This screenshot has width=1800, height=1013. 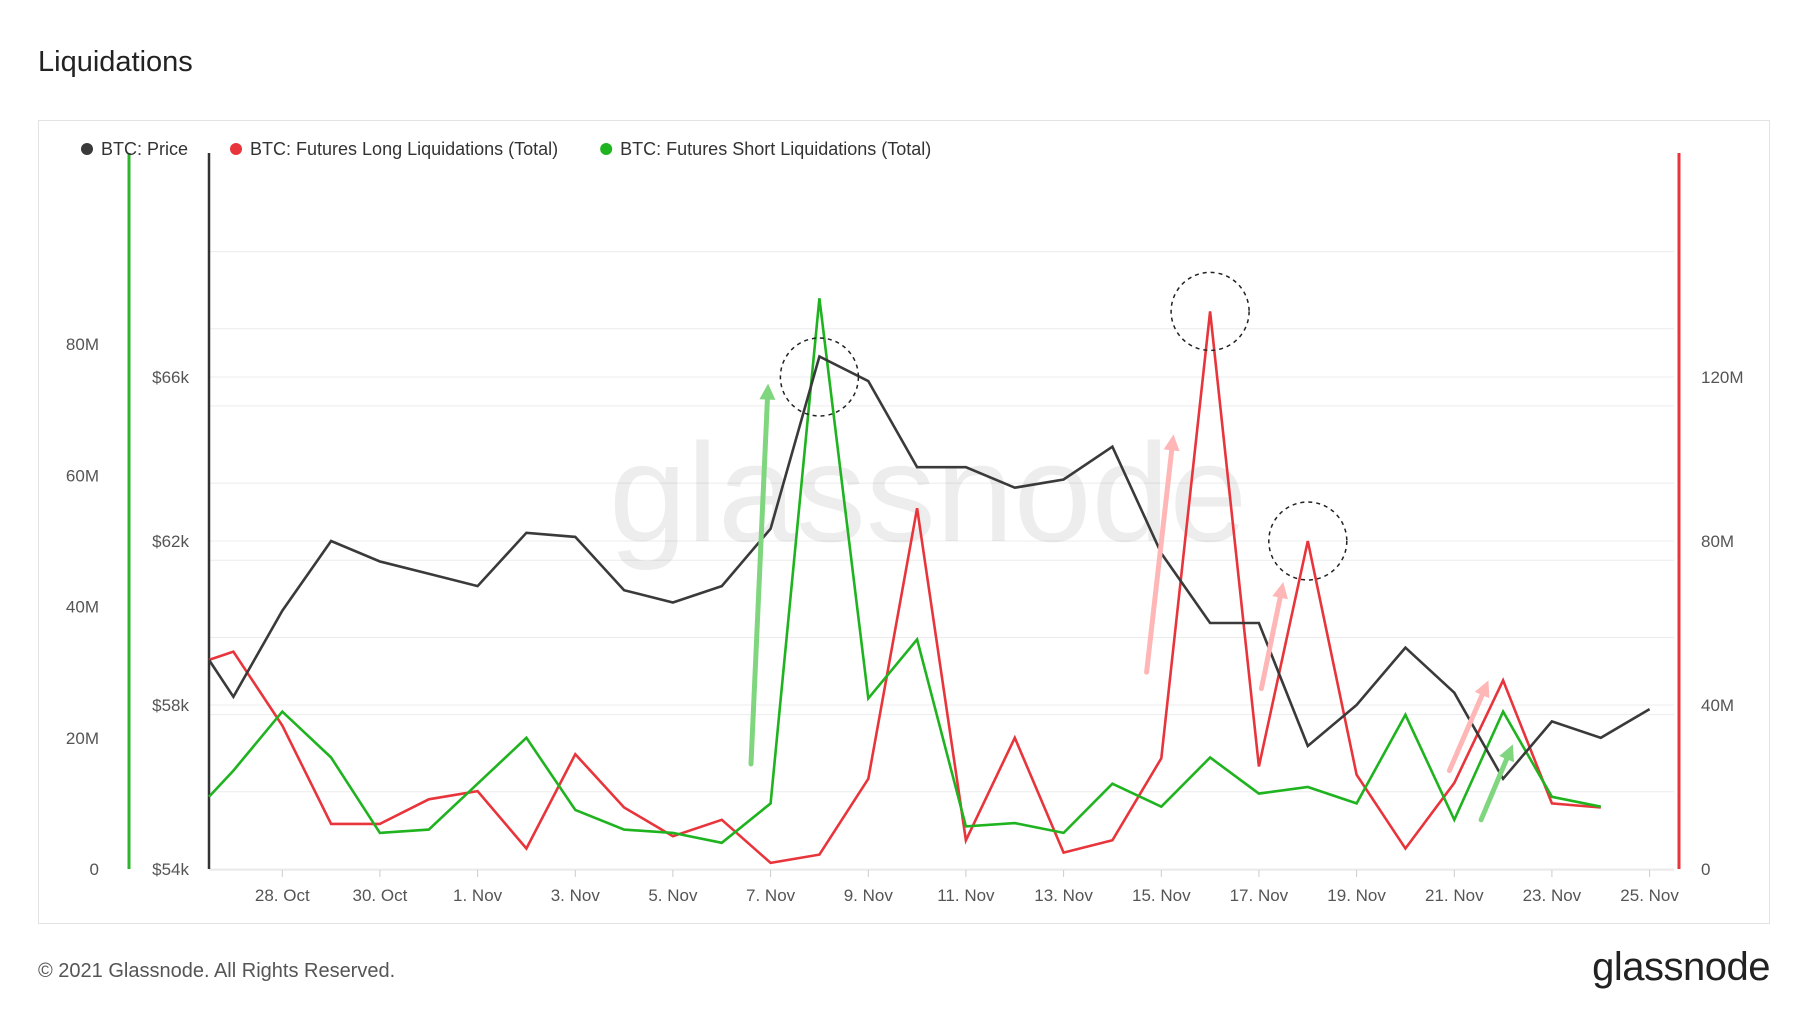 I want to click on x-tick-label: 5. Nov, so click(x=673, y=895).